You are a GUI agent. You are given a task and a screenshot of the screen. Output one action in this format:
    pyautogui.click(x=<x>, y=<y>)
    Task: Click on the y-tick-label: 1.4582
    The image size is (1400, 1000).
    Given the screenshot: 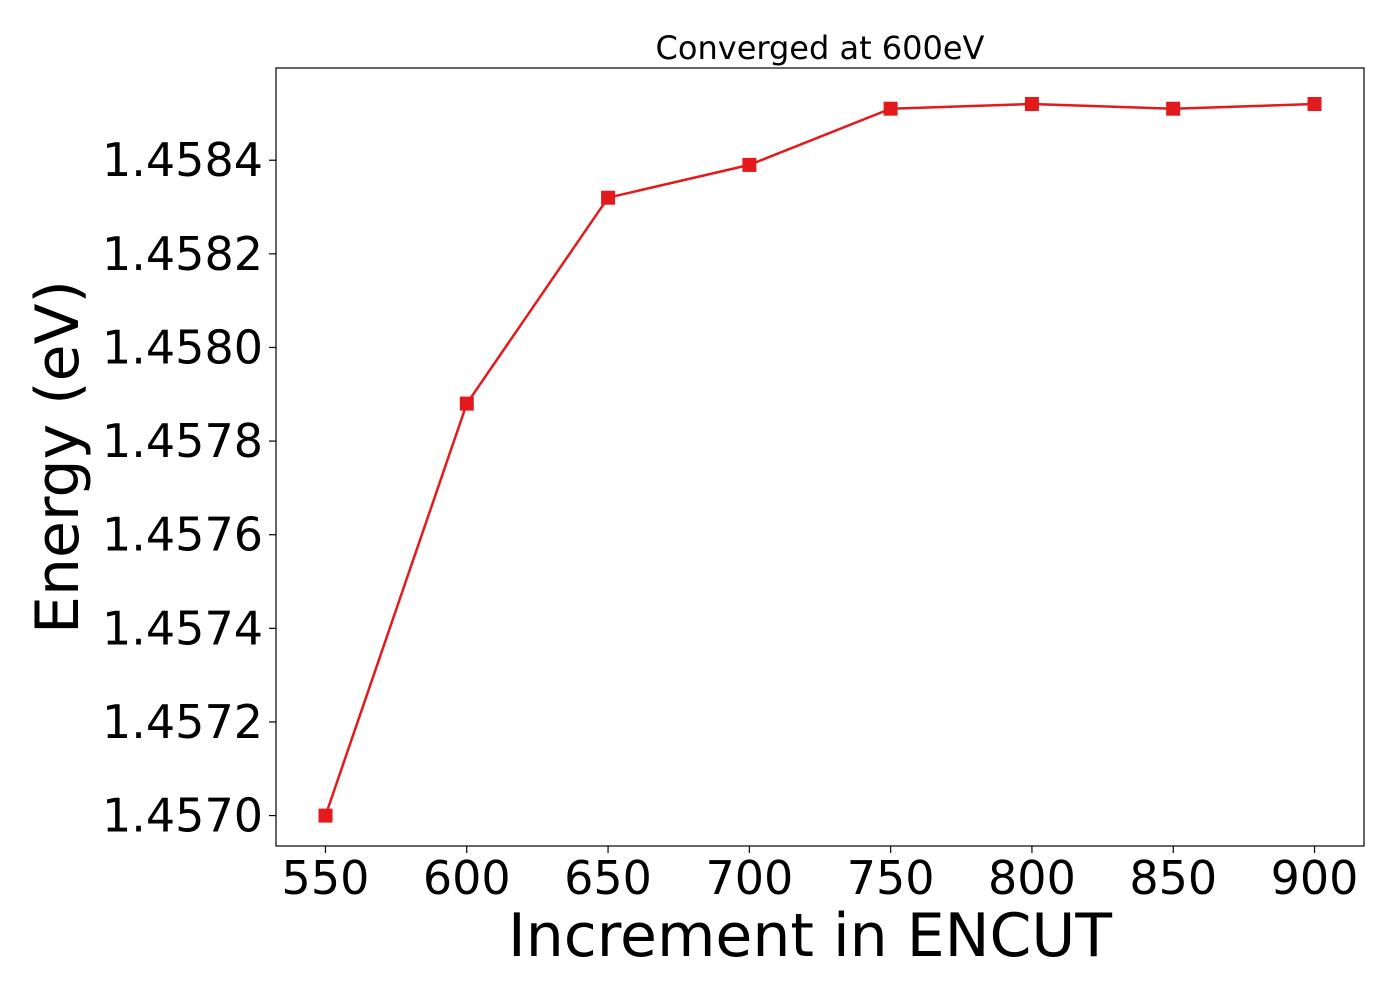 What is the action you would take?
    pyautogui.click(x=182, y=254)
    